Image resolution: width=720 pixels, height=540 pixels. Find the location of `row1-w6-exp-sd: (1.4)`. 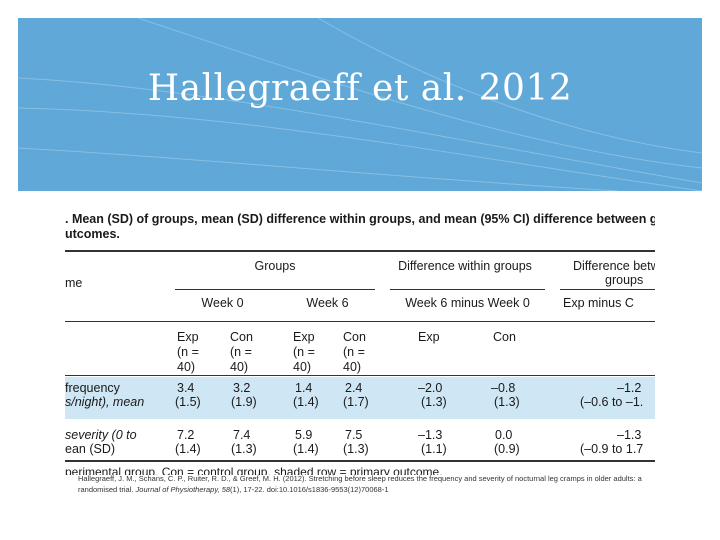

row1-w6-exp-sd: (1.4) is located at coordinates (306, 402).